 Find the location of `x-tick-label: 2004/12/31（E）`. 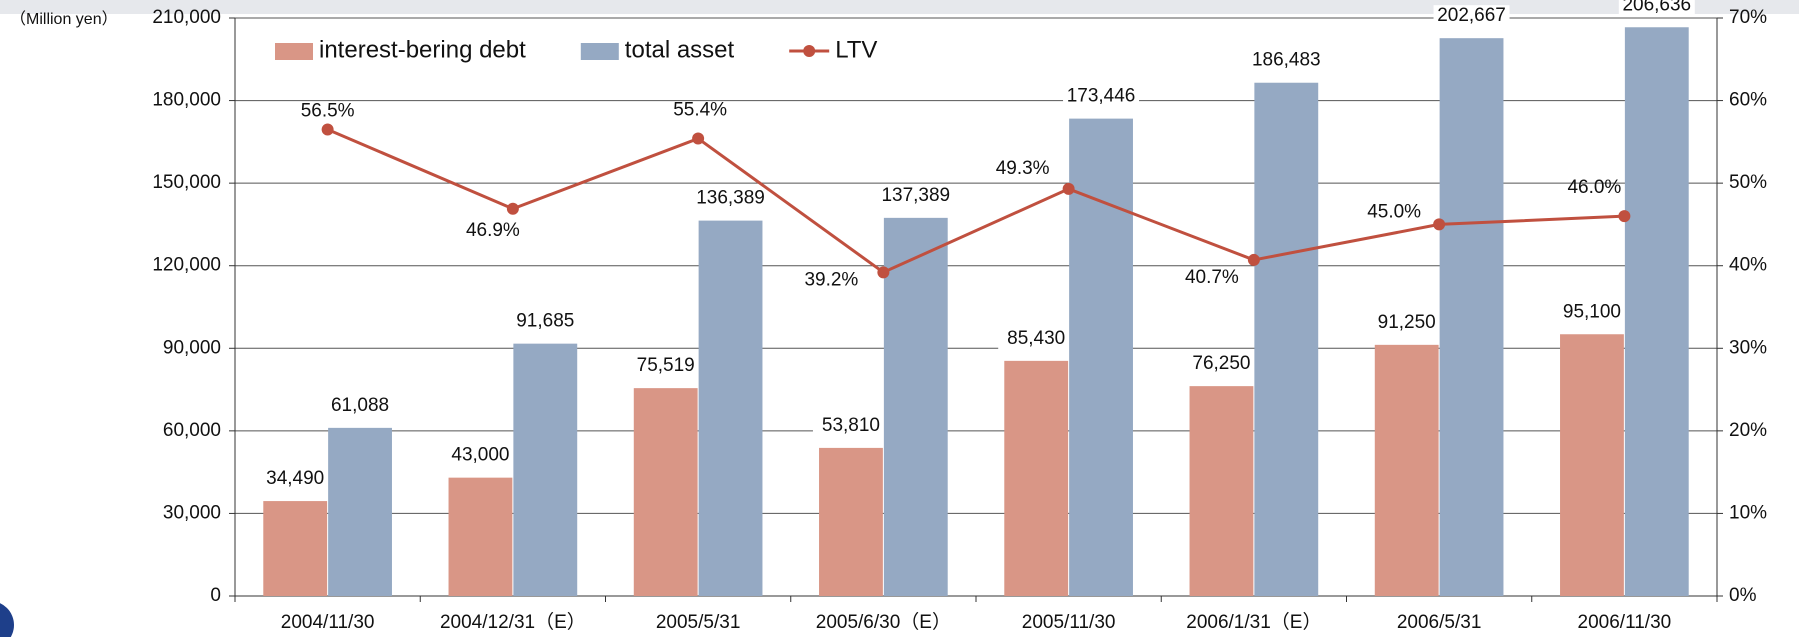

x-tick-label: 2004/12/31（E） is located at coordinates (513, 622).